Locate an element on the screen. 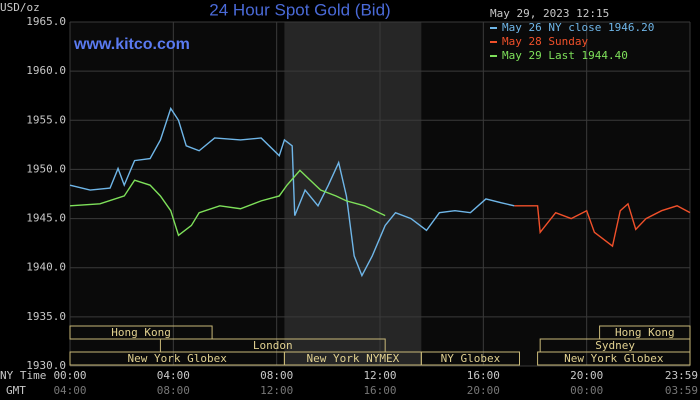 The width and height of the screenshot is (700, 400). x2-tick-label: 12:00 is located at coordinates (276, 390).